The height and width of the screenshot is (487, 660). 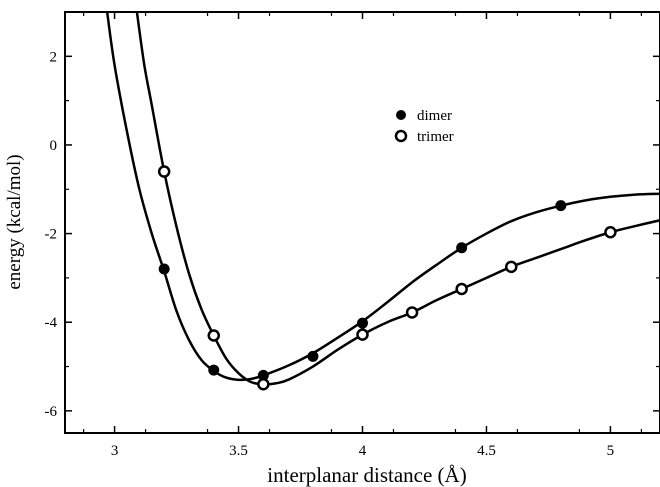 I want to click on x-tick-label: 4.5, so click(x=486, y=451).